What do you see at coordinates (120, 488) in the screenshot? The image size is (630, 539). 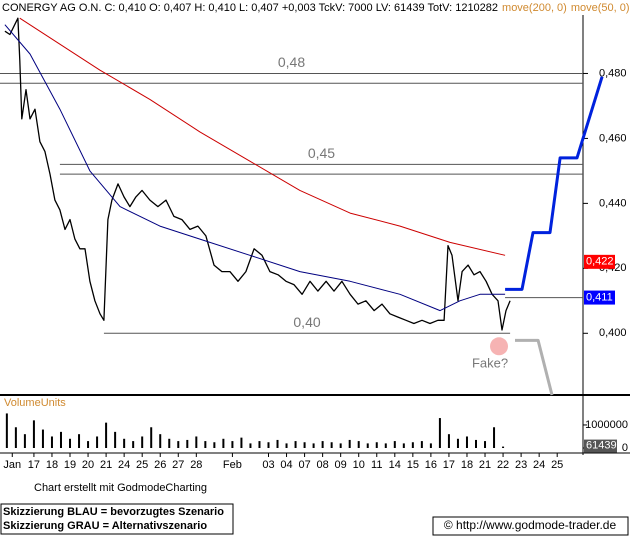 I see `footer: Chart erstellt mit GodmodeCharting` at bounding box center [120, 488].